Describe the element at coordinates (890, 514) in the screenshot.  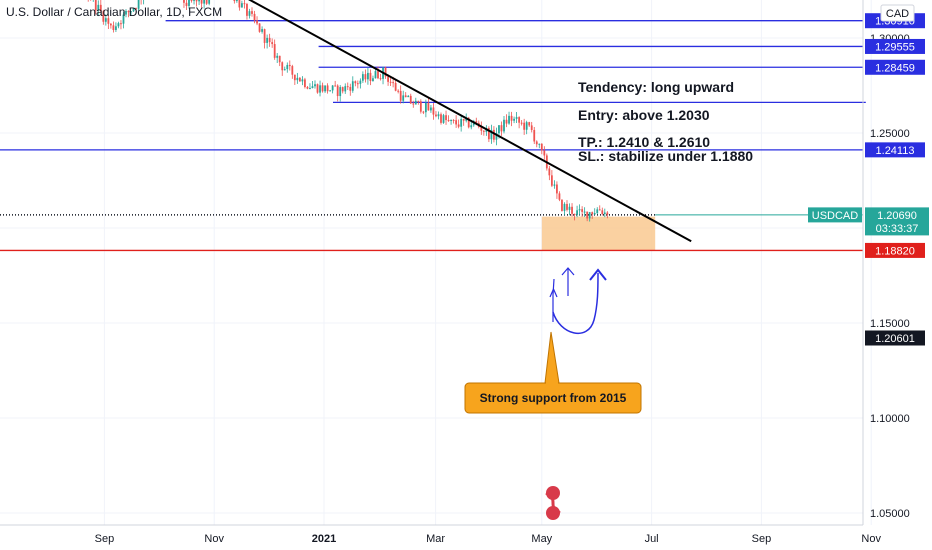
I see `y-tick-label: 1.05000` at that location.